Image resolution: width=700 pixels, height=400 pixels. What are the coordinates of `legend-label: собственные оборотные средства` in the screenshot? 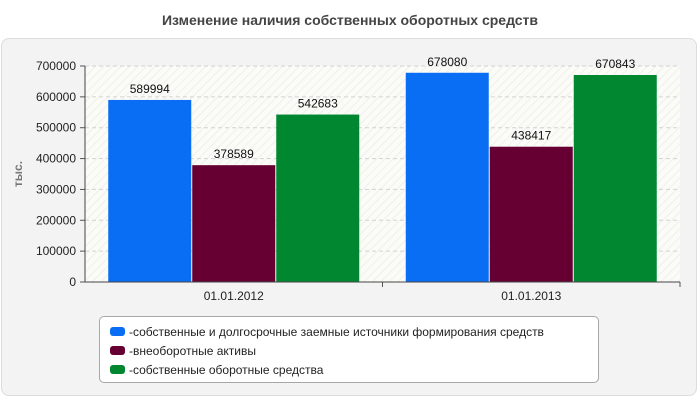 It's located at (228, 369).